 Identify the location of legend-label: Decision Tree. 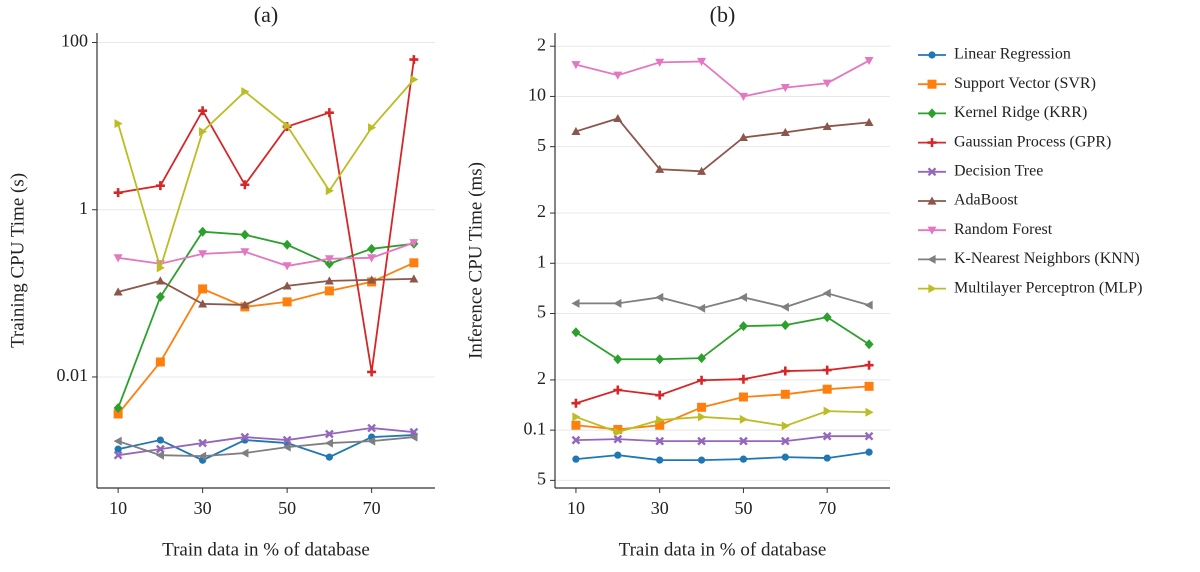
(998, 170).